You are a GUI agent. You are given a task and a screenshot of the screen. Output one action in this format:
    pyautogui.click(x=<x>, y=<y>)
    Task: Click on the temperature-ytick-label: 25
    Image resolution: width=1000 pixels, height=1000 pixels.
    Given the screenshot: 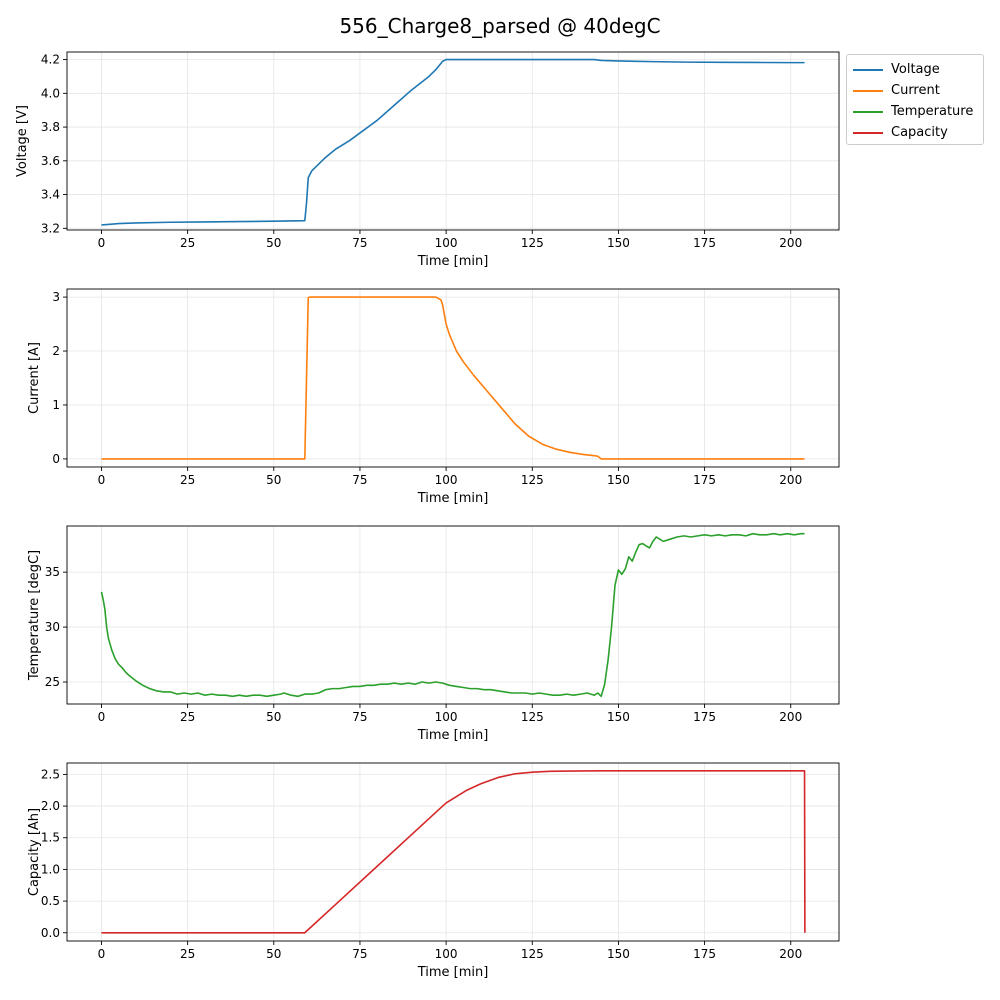 What is the action you would take?
    pyautogui.click(x=52, y=682)
    